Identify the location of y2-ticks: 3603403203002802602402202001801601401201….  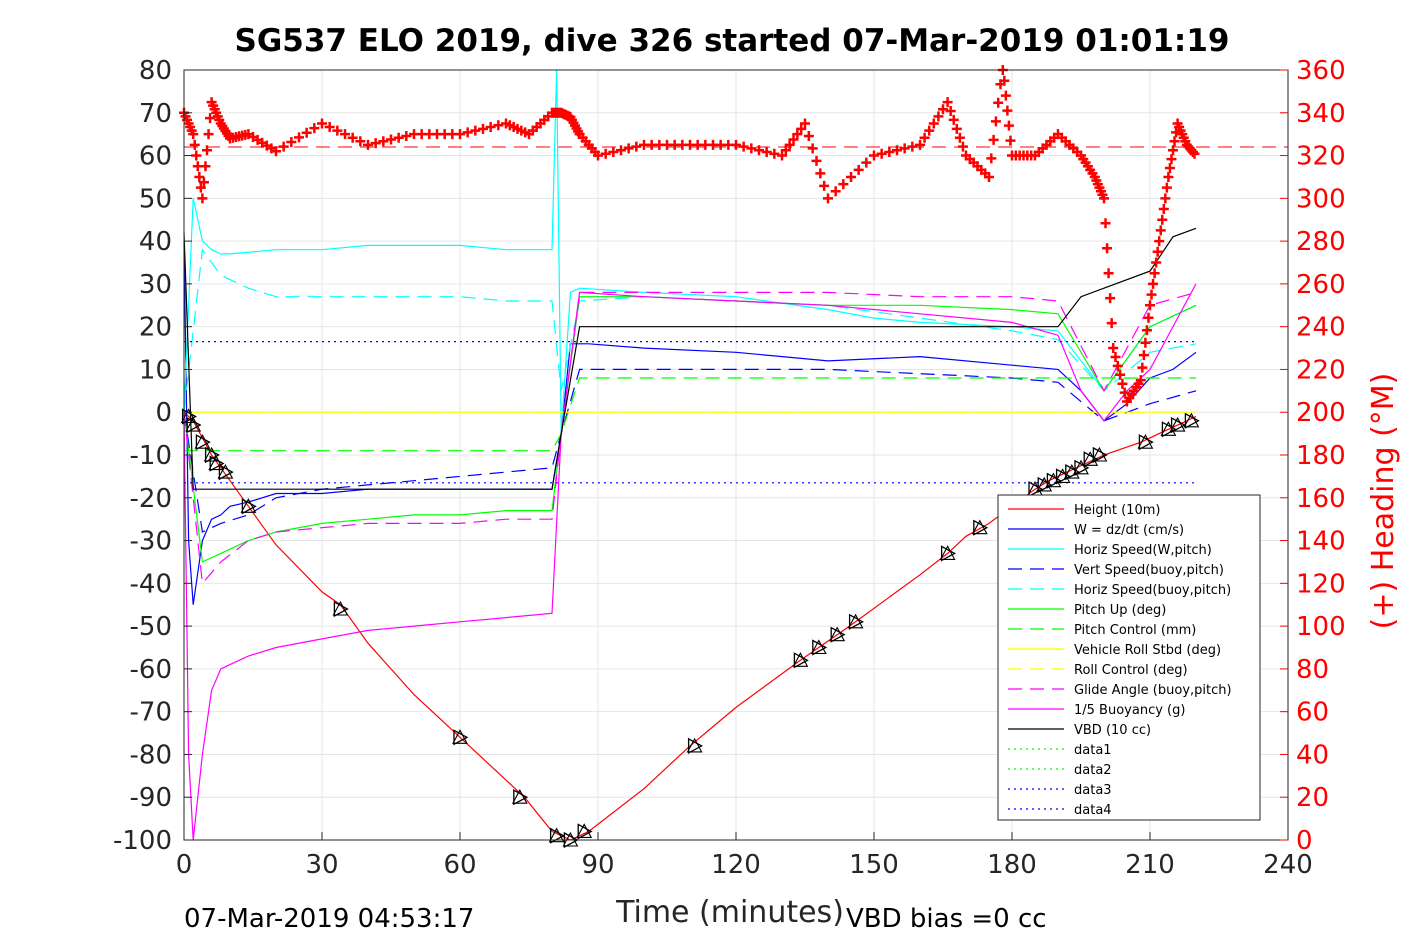
(1313, 456).